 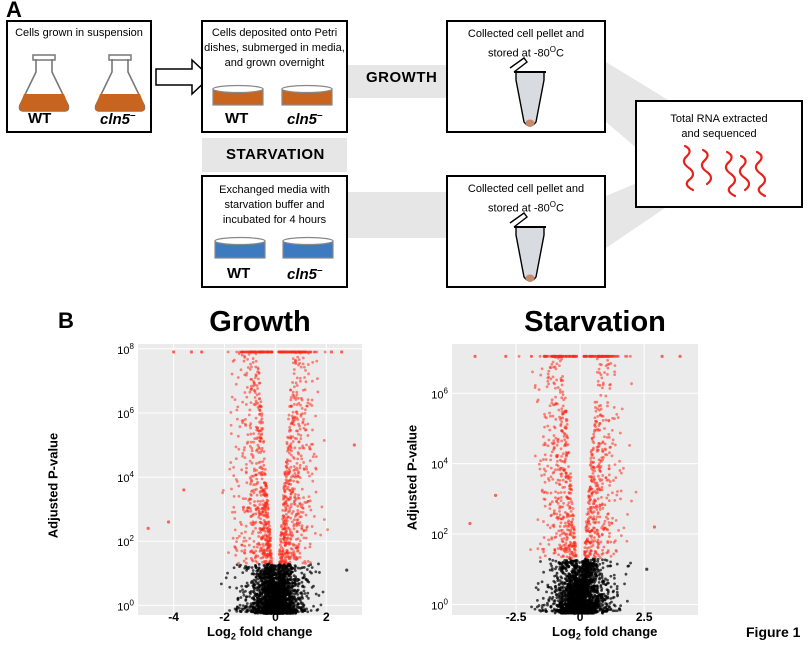 What do you see at coordinates (307, 95) in the screenshot?
I see `petri-dish-orange-mutant-icon` at bounding box center [307, 95].